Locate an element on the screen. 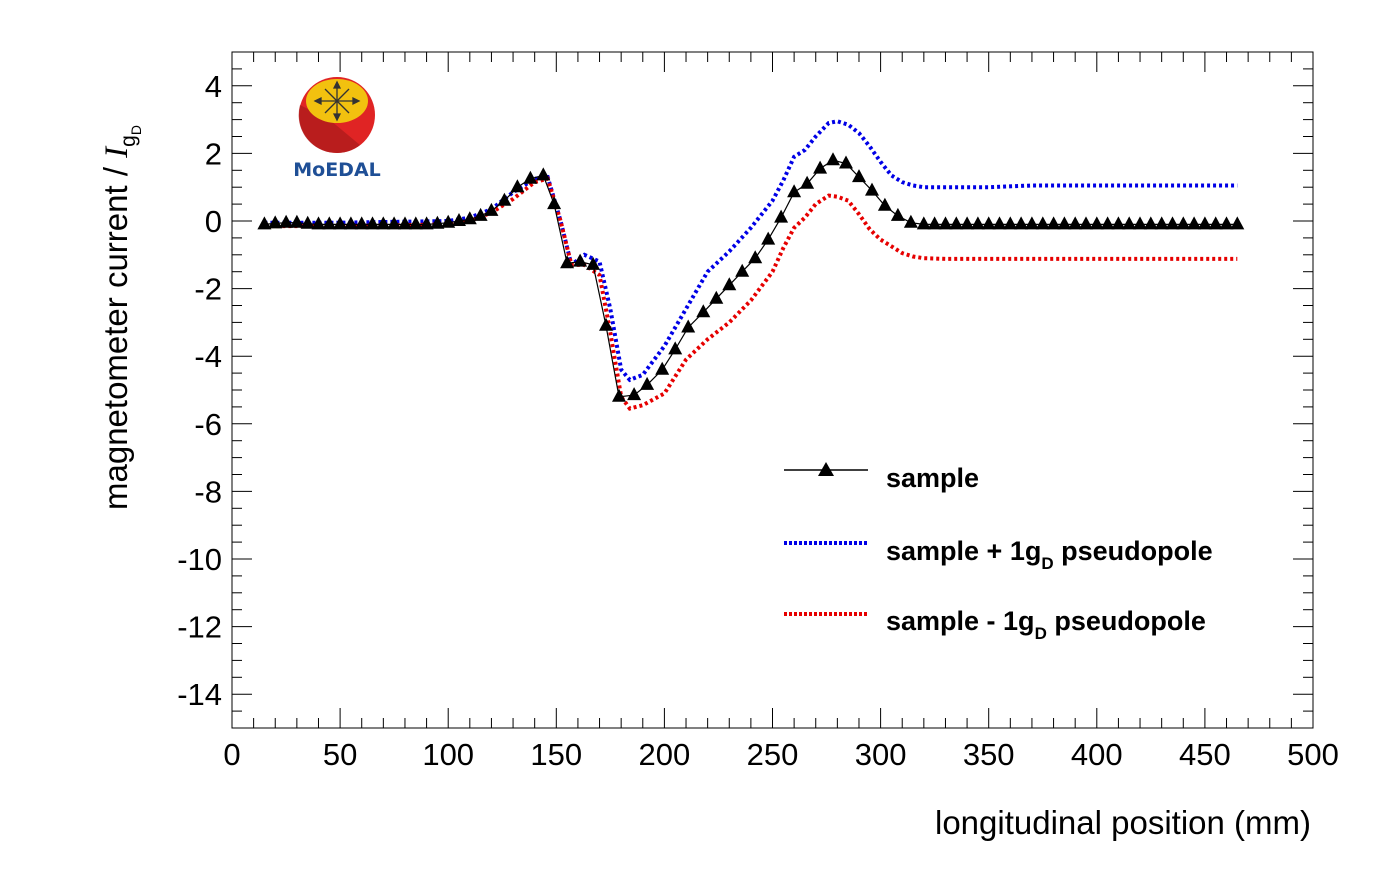 This screenshot has width=1396, height=874. svg-text: sample + 1gD pseudopole is located at coordinates (1049, 554).